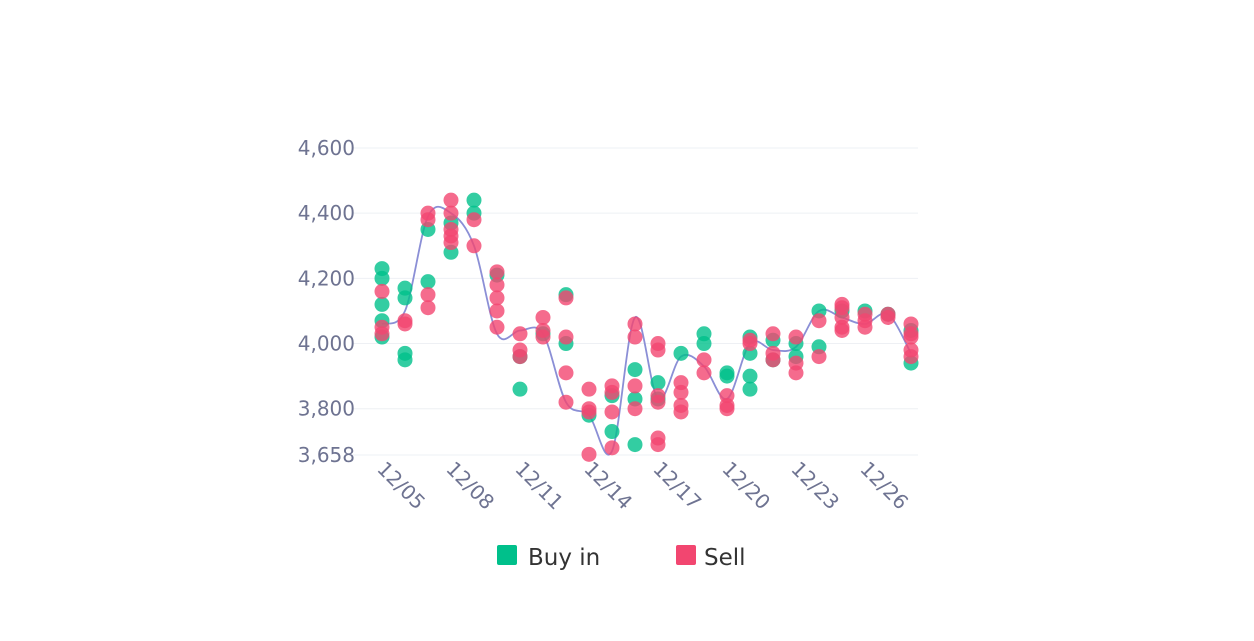 The height and width of the screenshot is (641, 1254). Describe the element at coordinates (326, 213) in the screenshot. I see `y-tick-label: 4,400` at that location.